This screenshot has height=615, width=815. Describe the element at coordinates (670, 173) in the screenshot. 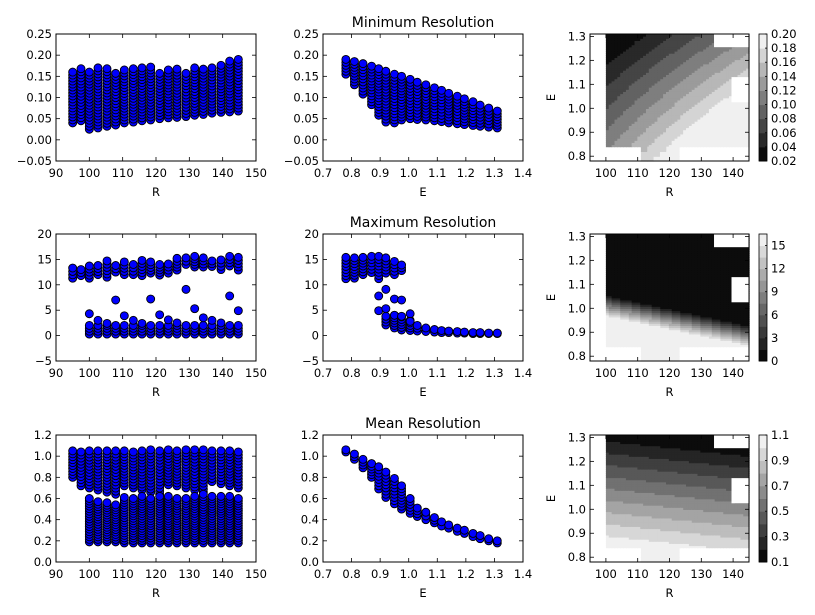

I see `x-tick-label: 120` at that location.